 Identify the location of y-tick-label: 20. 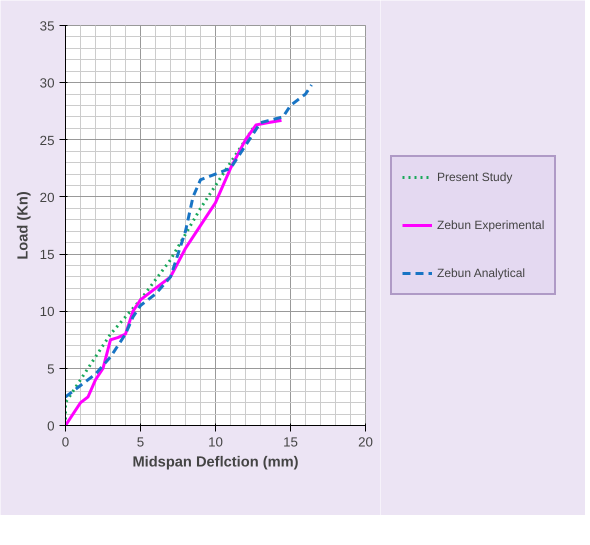
(47, 197).